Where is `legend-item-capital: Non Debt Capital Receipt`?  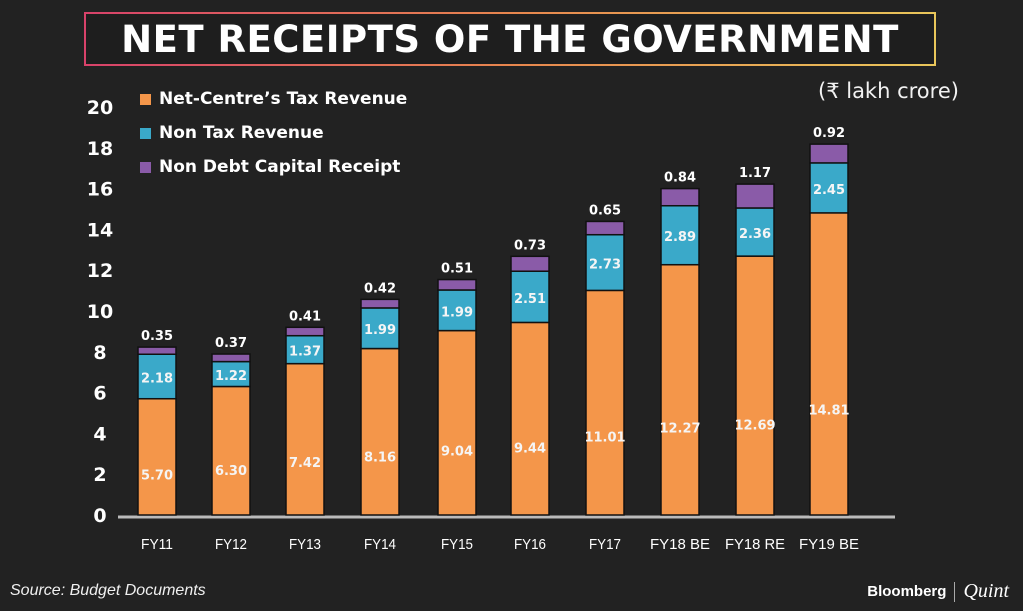
legend-item-capital: Non Debt Capital Receipt is located at coordinates (273, 167).